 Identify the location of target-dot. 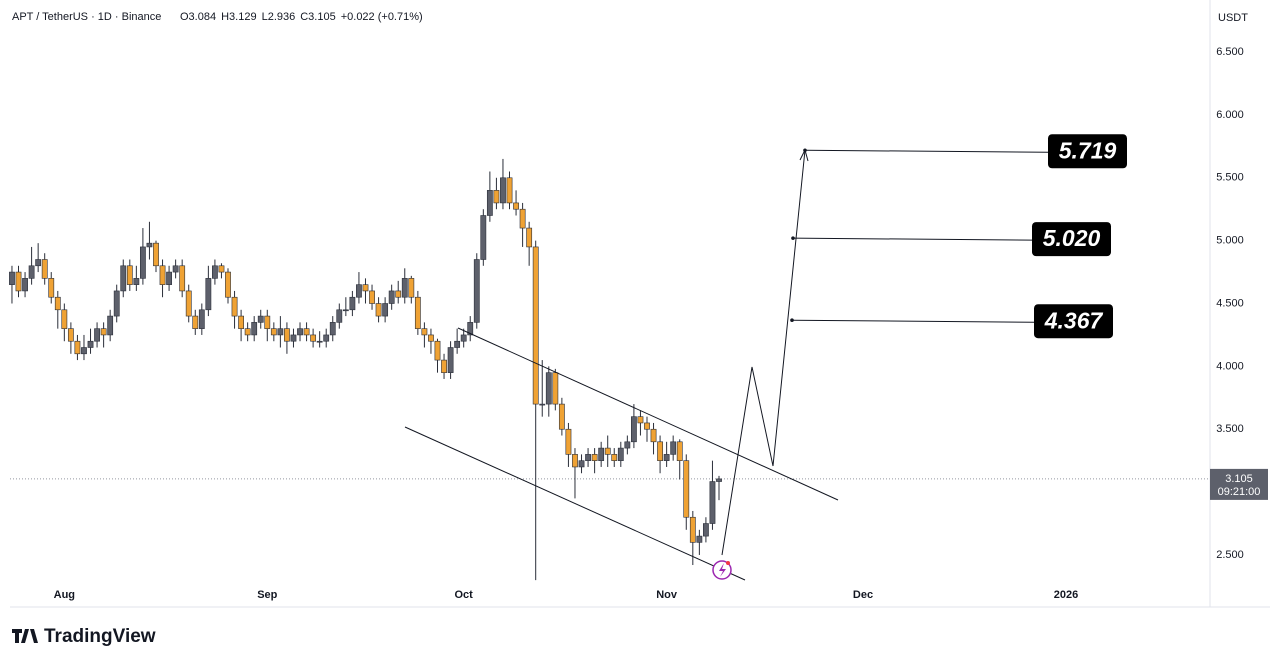
(805, 150).